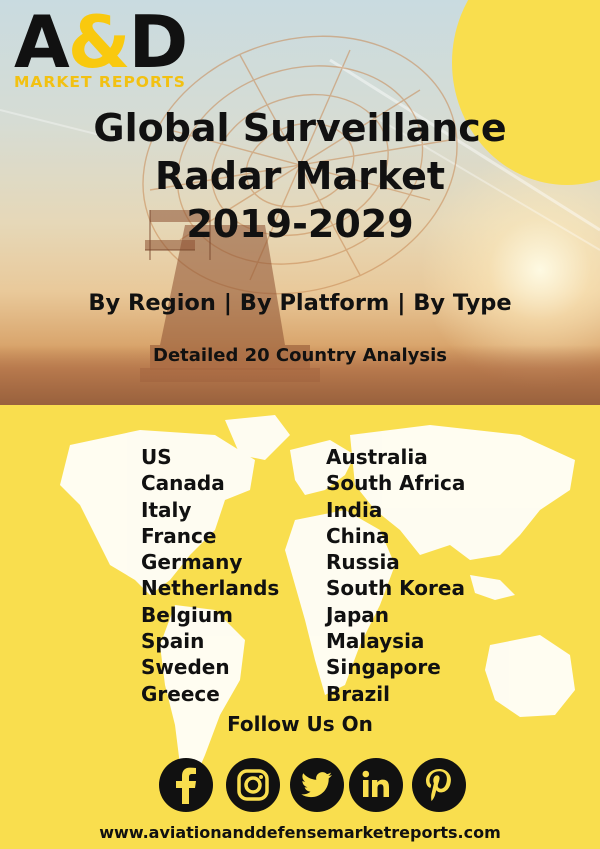  Describe the element at coordinates (354, 509) in the screenshot. I see `country-item: India` at that location.